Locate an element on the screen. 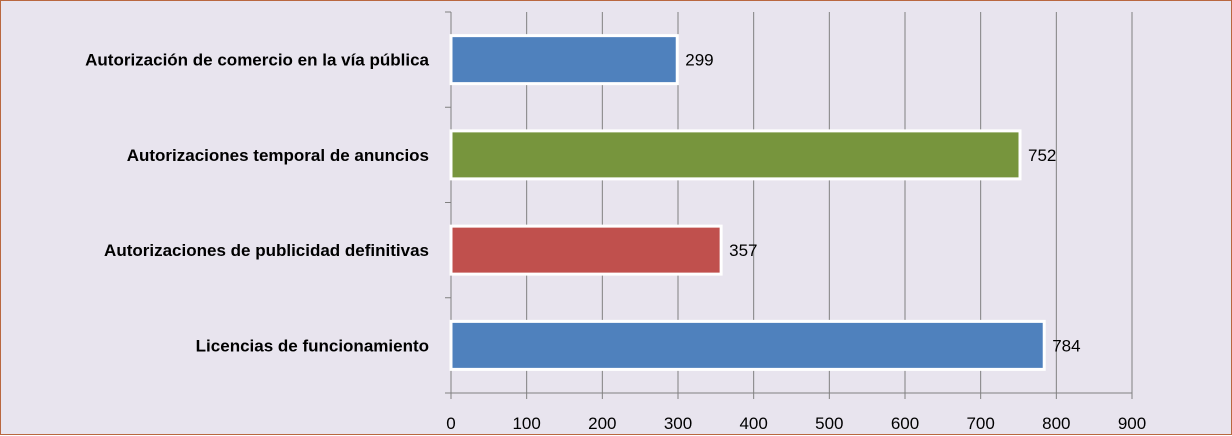 The width and height of the screenshot is (1232, 436). x-tick-label: 100 is located at coordinates (526, 423).